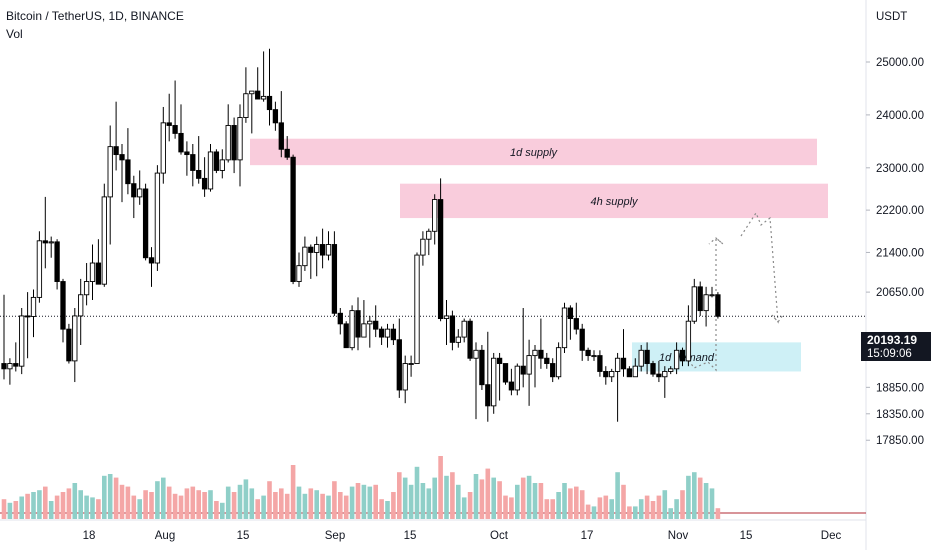  I want to click on price-tick-label: 25000.00, so click(900, 63).